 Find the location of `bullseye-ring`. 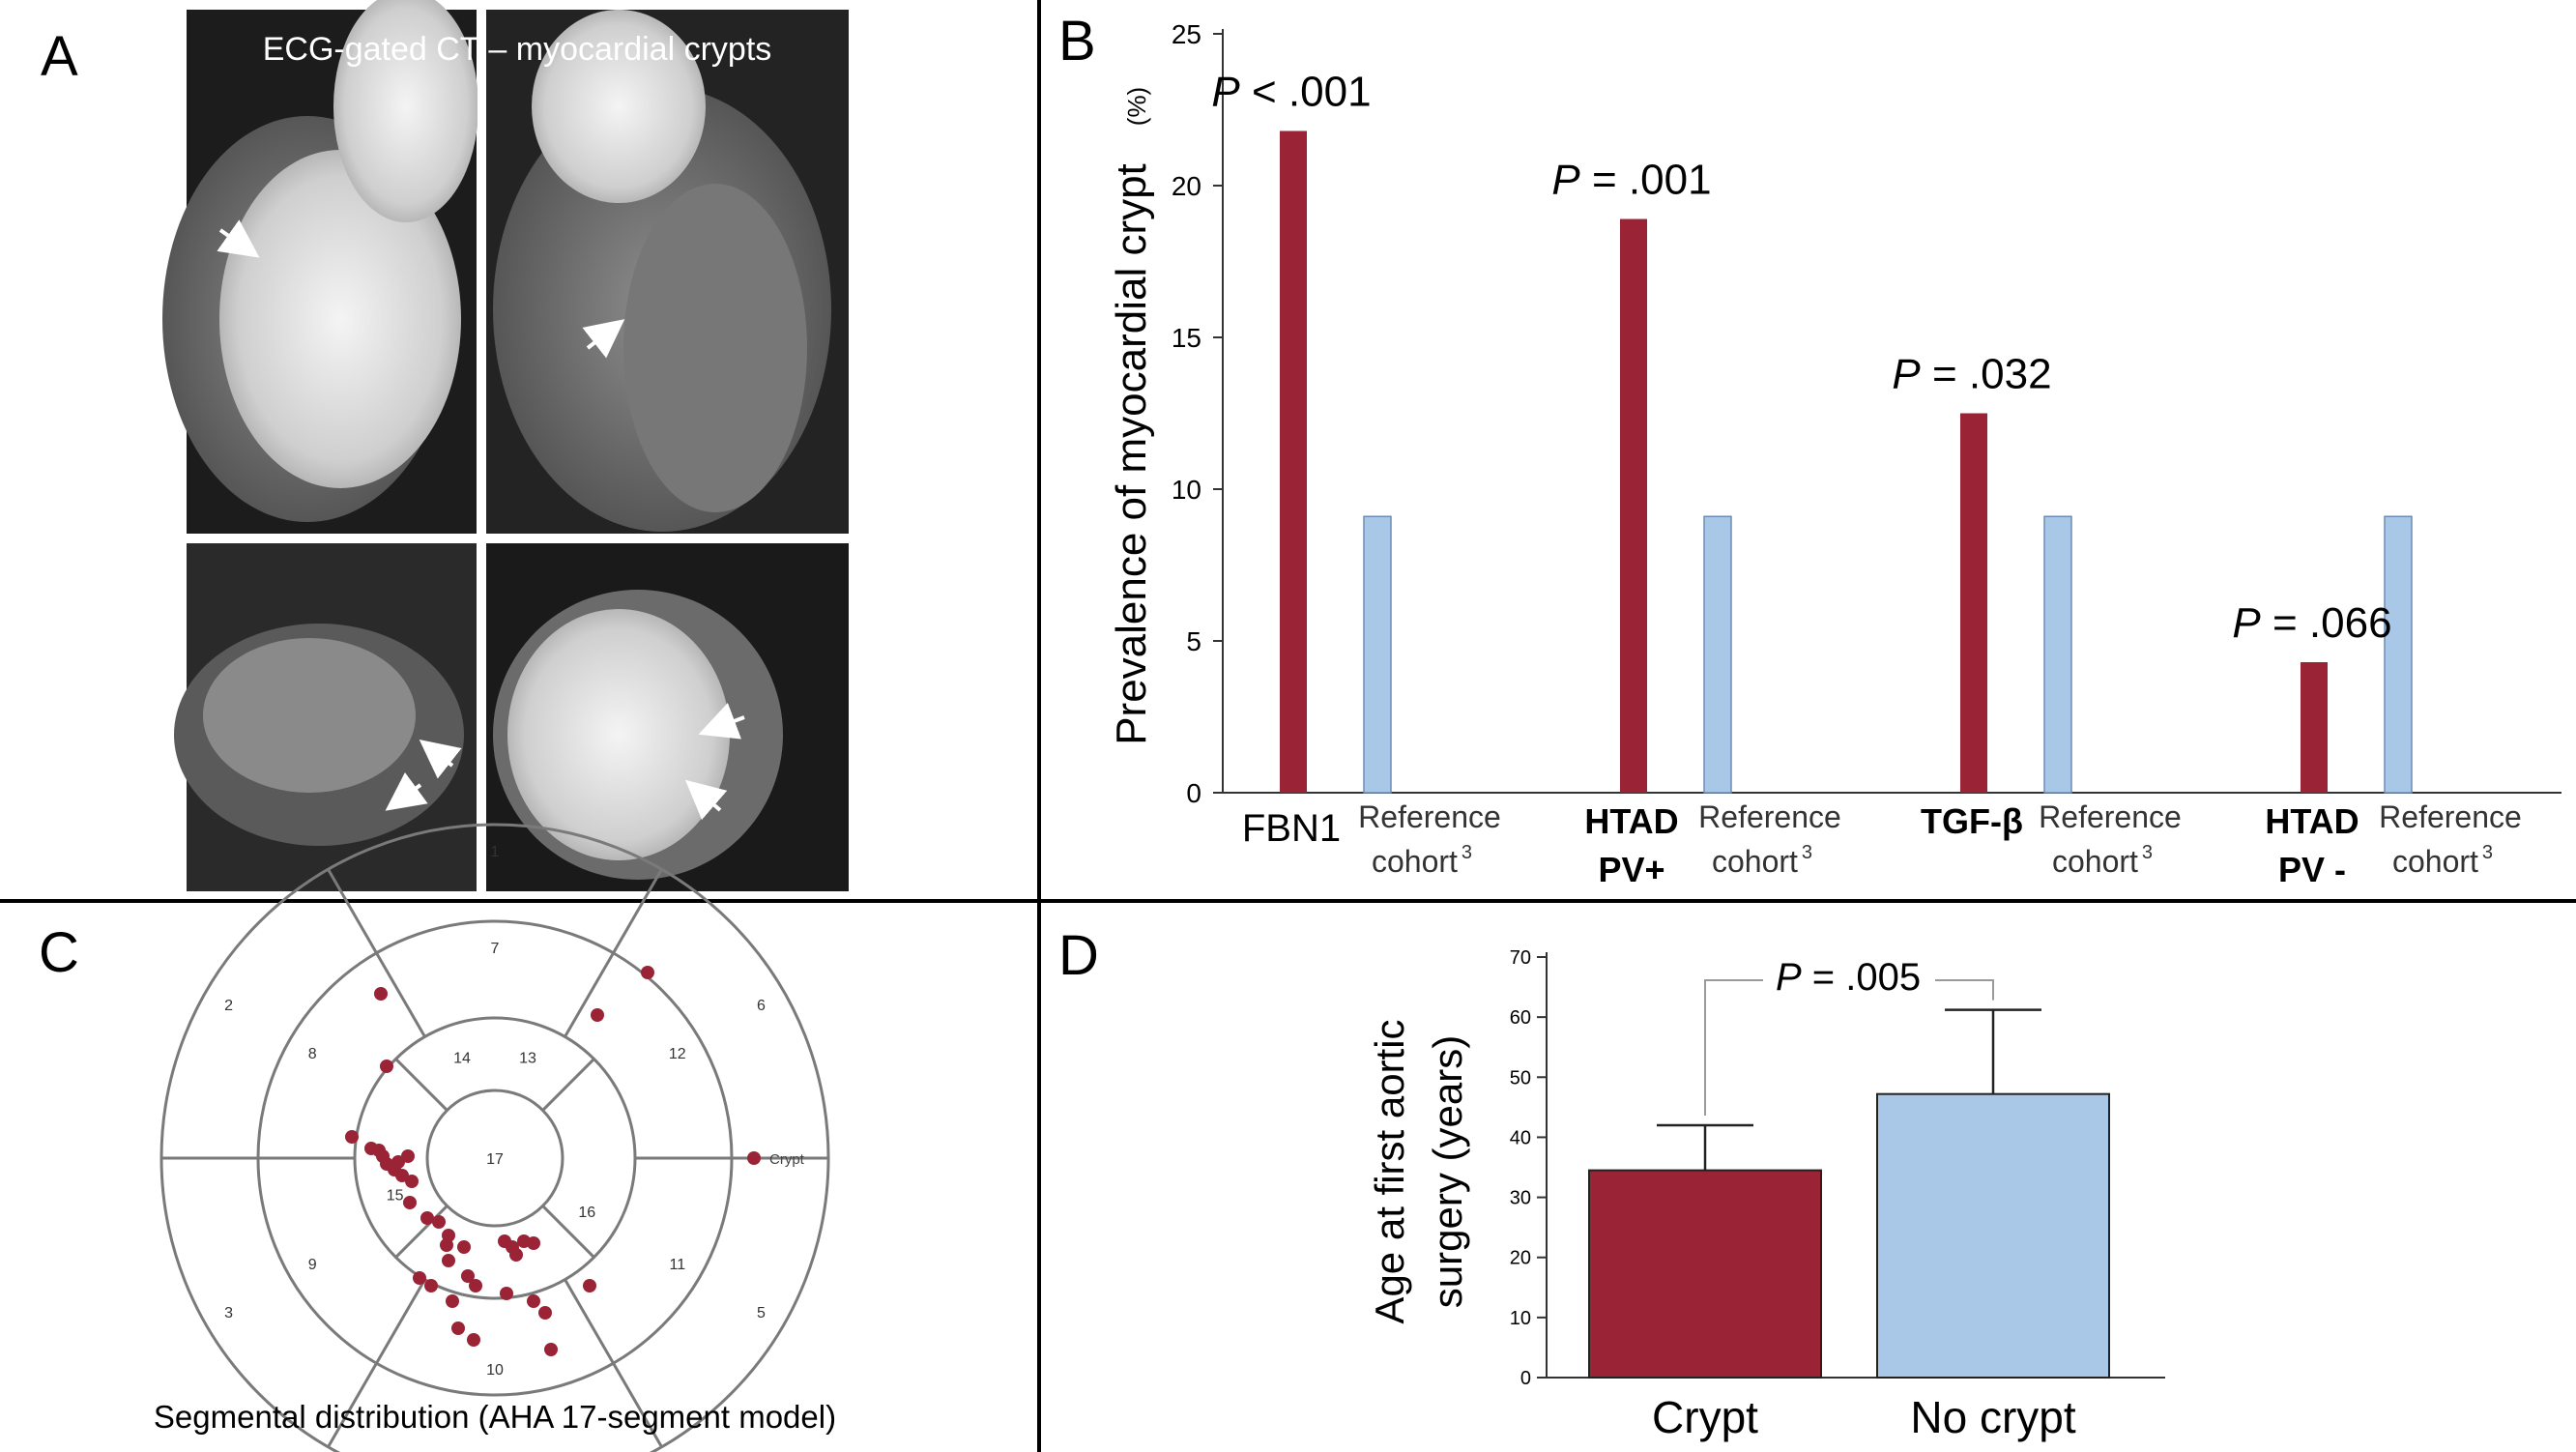

bullseye-ring is located at coordinates (494, 1159).